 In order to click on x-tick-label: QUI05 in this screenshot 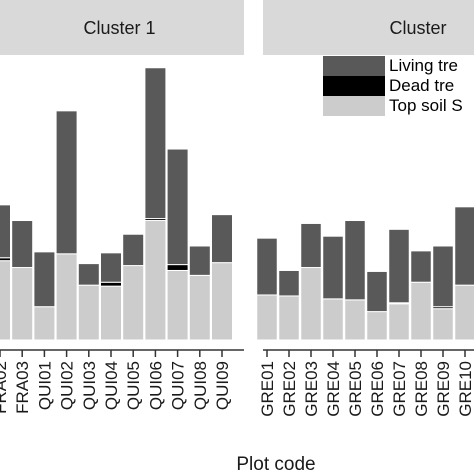, I will do `click(133, 385)`.